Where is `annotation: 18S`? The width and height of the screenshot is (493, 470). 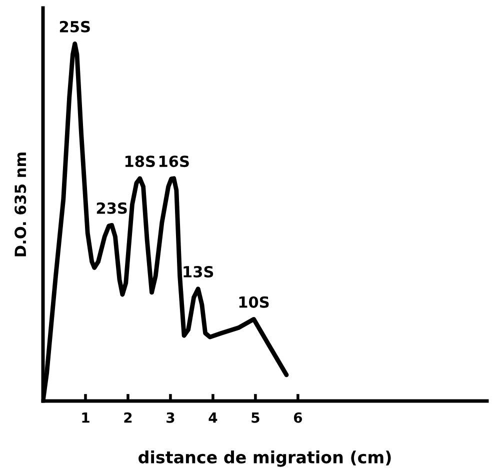 annotation: 18S is located at coordinates (140, 162).